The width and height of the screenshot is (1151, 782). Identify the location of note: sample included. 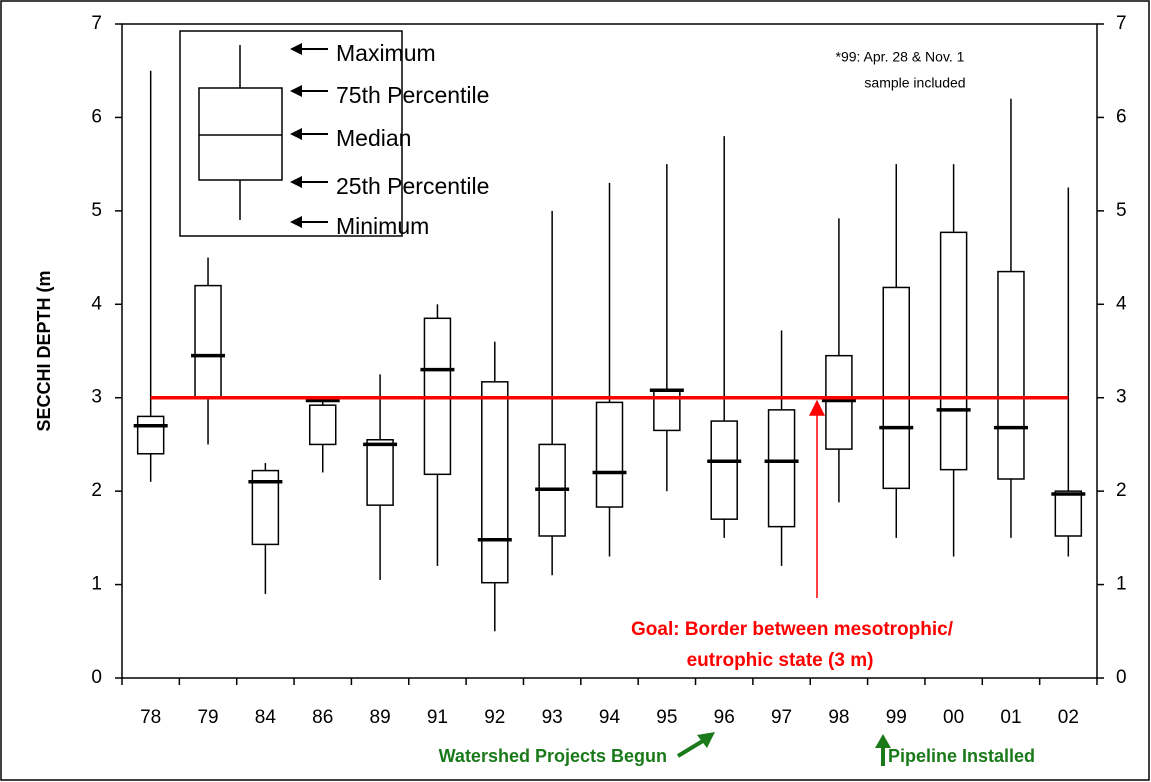
(914, 83).